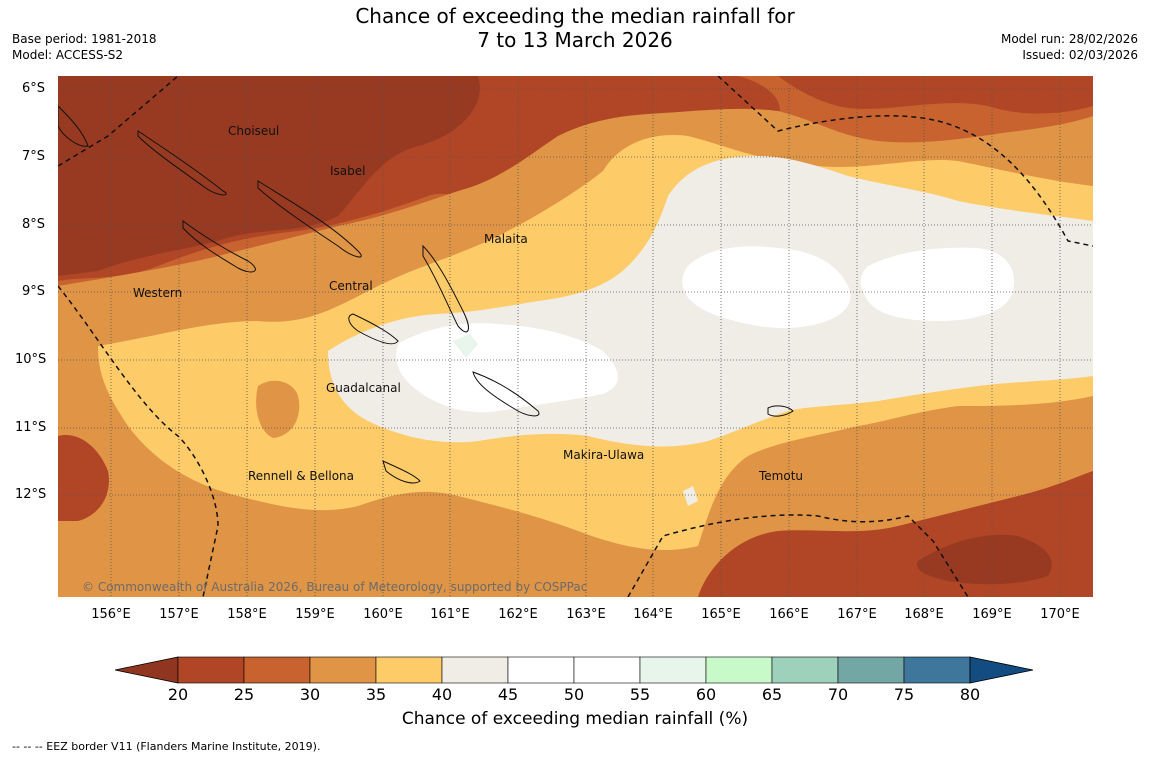 The width and height of the screenshot is (1150, 758). What do you see at coordinates (118, 121) in the screenshot?
I see `eez-border-nw` at bounding box center [118, 121].